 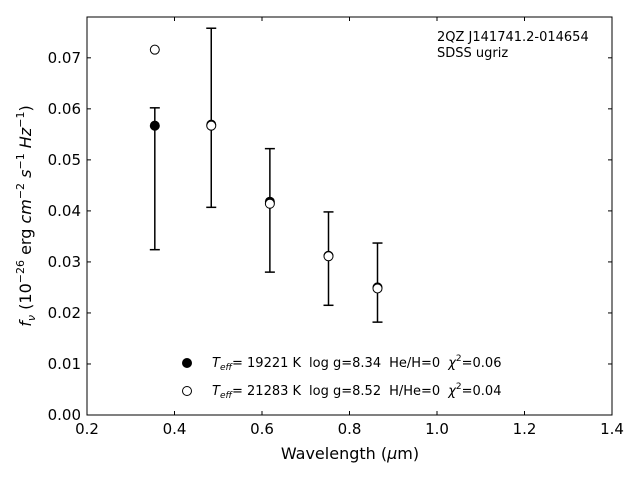 What do you see at coordinates (64, 160) in the screenshot?
I see `y-tick-label: 0.05` at bounding box center [64, 160].